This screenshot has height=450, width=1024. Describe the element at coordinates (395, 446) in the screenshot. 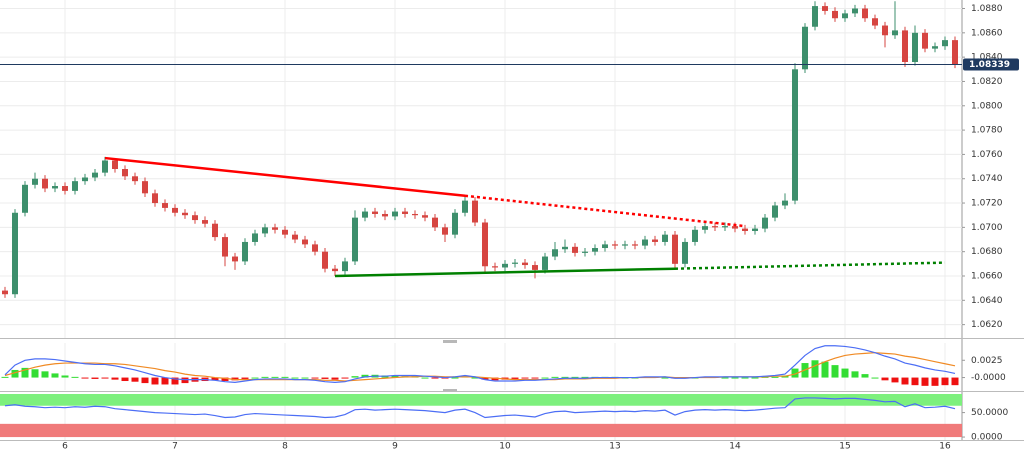

I see `x-tick-label: 9` at that location.